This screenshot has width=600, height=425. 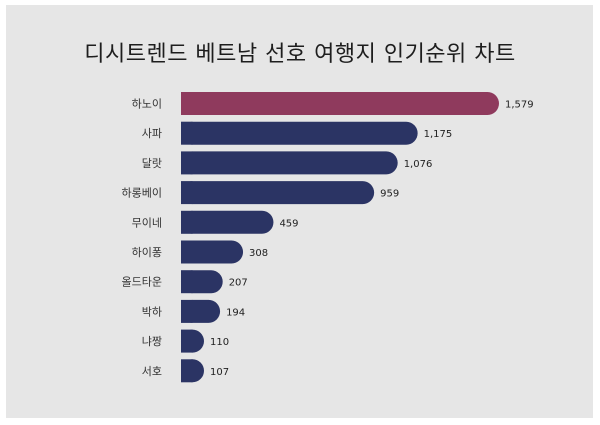 I want to click on category-label: 박하, so click(x=152, y=311).